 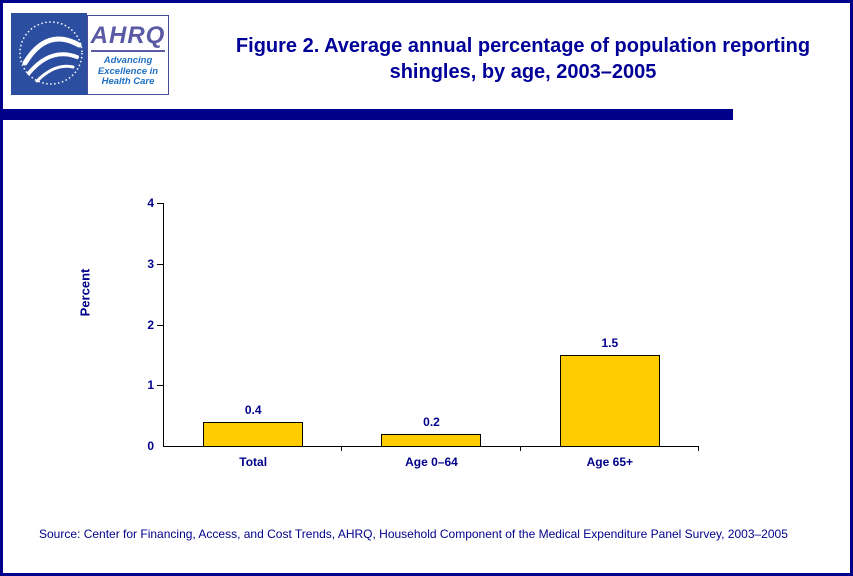 What do you see at coordinates (150, 324) in the screenshot?
I see `y-tick-label: 2` at bounding box center [150, 324].